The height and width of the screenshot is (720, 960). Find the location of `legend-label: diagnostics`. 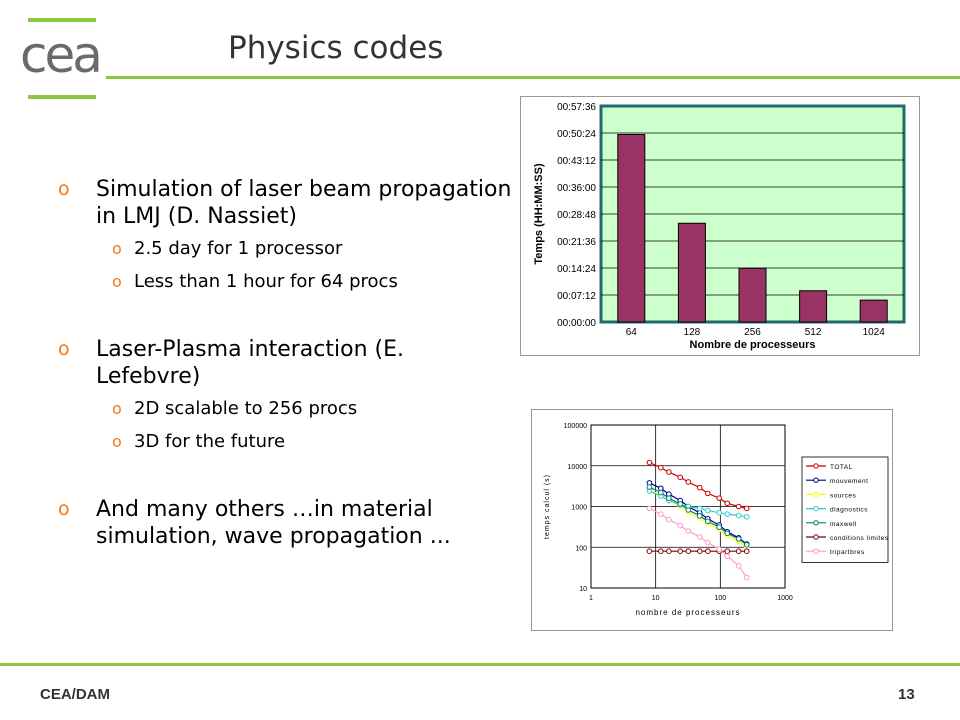

legend-label: diagnostics is located at coordinates (849, 510).